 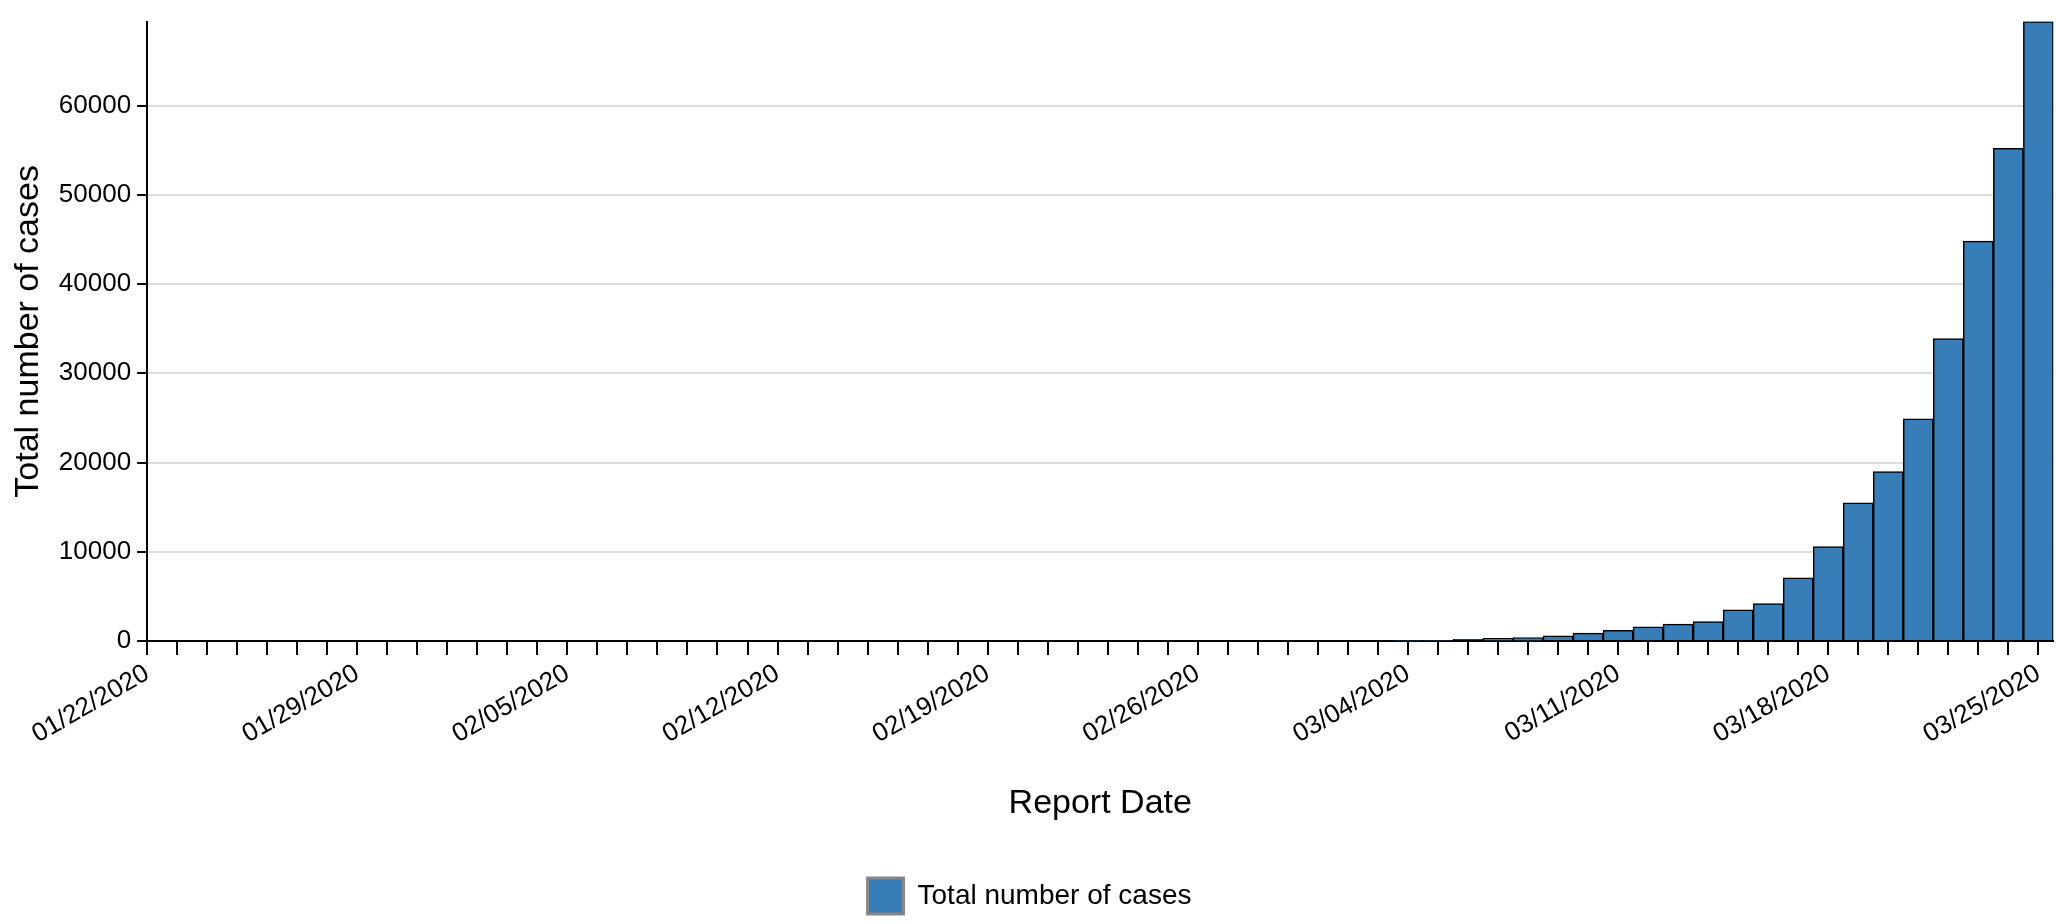 What do you see at coordinates (95, 282) in the screenshot?
I see `y-tick-label: 40000` at bounding box center [95, 282].